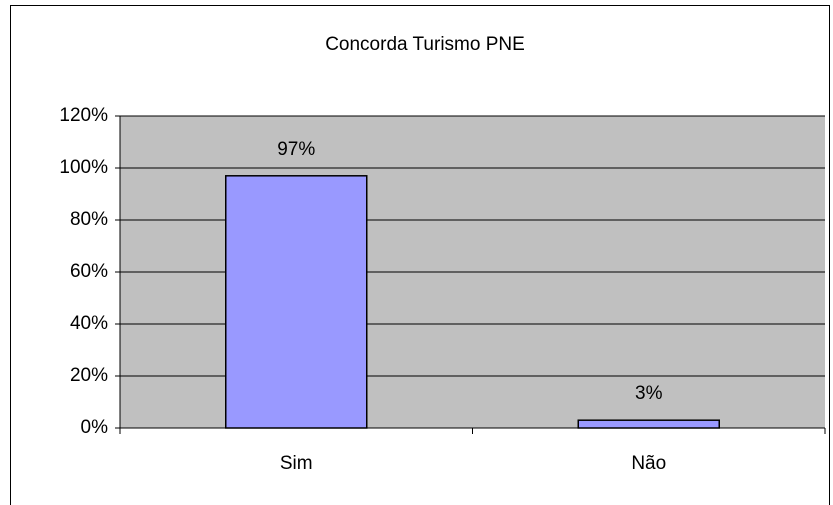  I want to click on y-tick-label: 100%, so click(83, 167).